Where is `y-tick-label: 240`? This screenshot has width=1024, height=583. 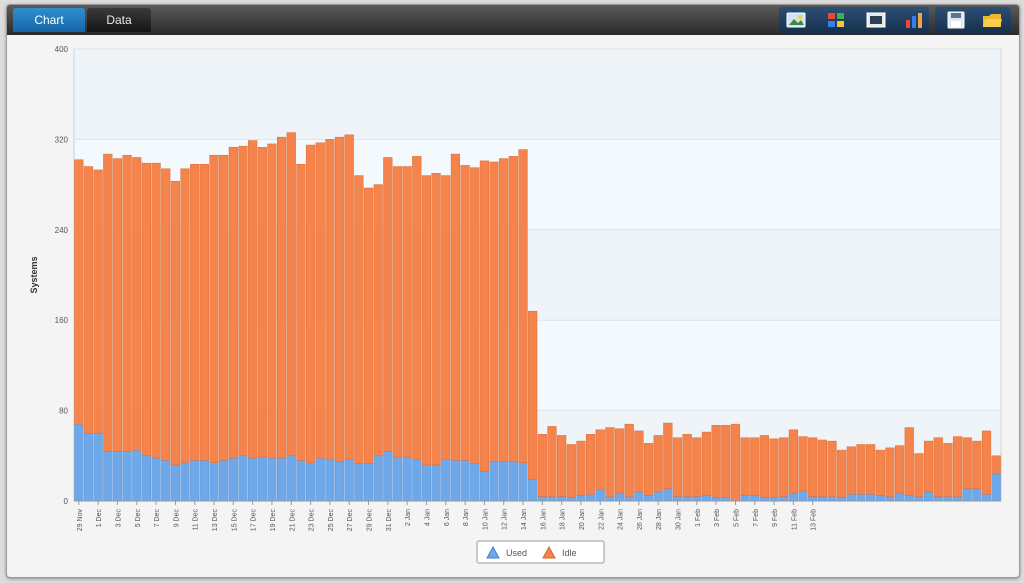
y-tick-label: 240 is located at coordinates (62, 230).